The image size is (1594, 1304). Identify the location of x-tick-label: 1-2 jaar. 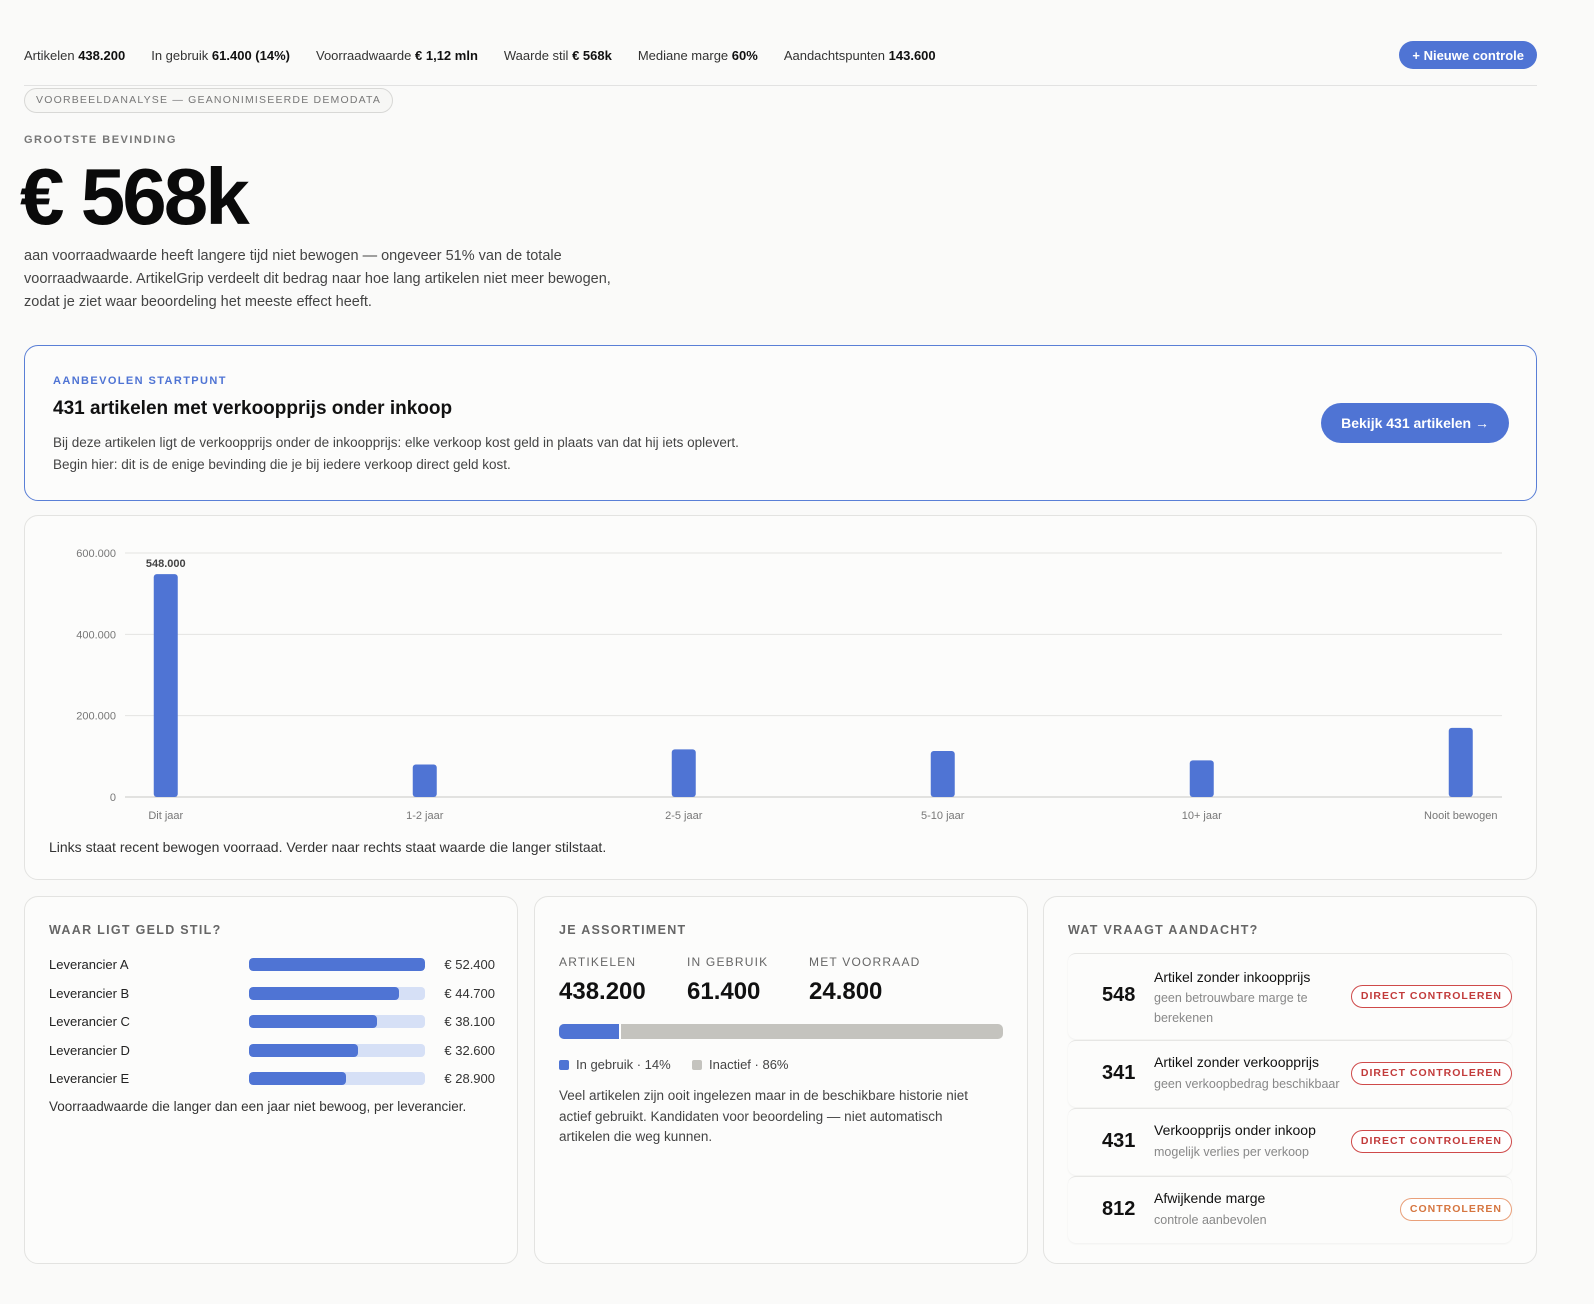
(425, 816).